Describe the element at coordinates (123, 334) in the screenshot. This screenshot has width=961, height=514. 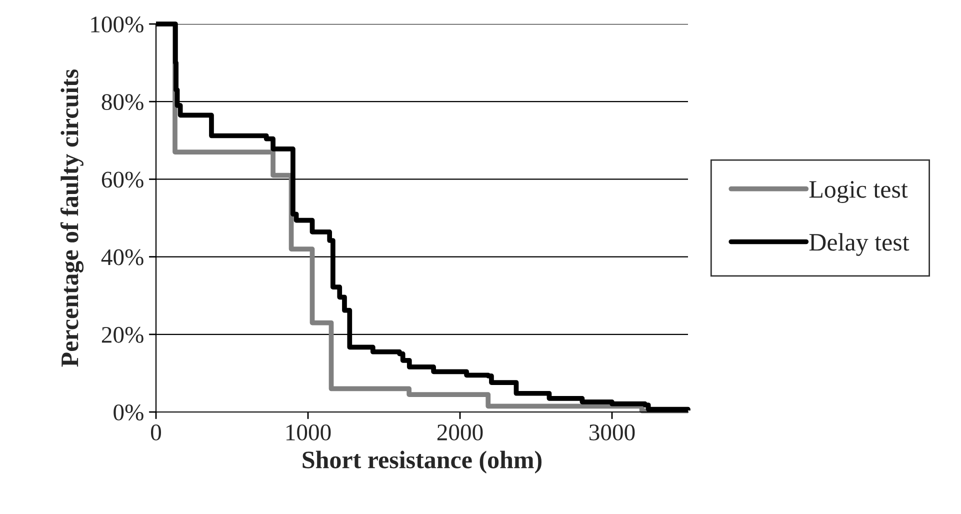
I see `y-tick-label: 20%` at that location.